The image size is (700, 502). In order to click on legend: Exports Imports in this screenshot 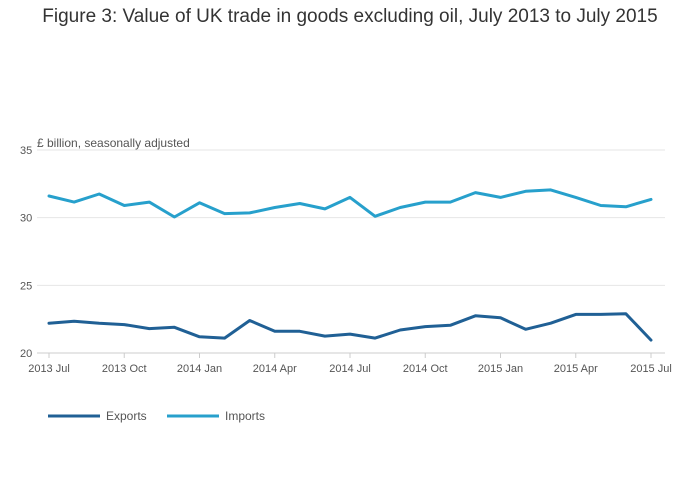, I will do `click(156, 416)`.